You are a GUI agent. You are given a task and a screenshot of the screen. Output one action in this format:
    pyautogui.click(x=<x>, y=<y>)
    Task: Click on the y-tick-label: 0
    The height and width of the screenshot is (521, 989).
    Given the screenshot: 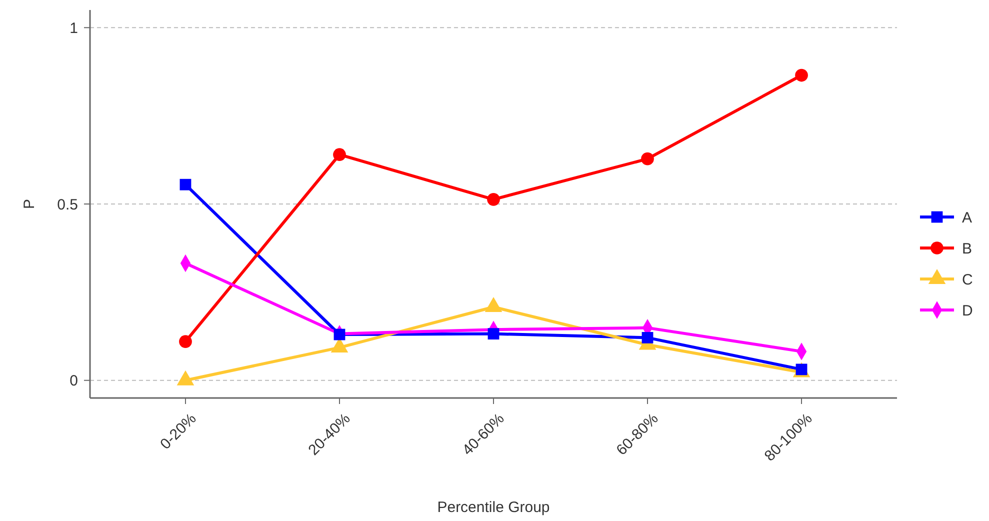 What is the action you would take?
    pyautogui.click(x=74, y=381)
    